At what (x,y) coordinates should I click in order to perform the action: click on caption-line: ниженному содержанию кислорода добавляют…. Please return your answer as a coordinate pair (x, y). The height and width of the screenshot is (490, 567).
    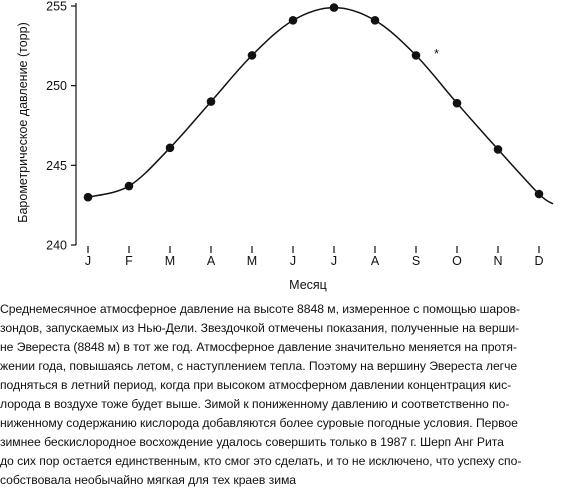
    Looking at the image, I should click on (259, 423).